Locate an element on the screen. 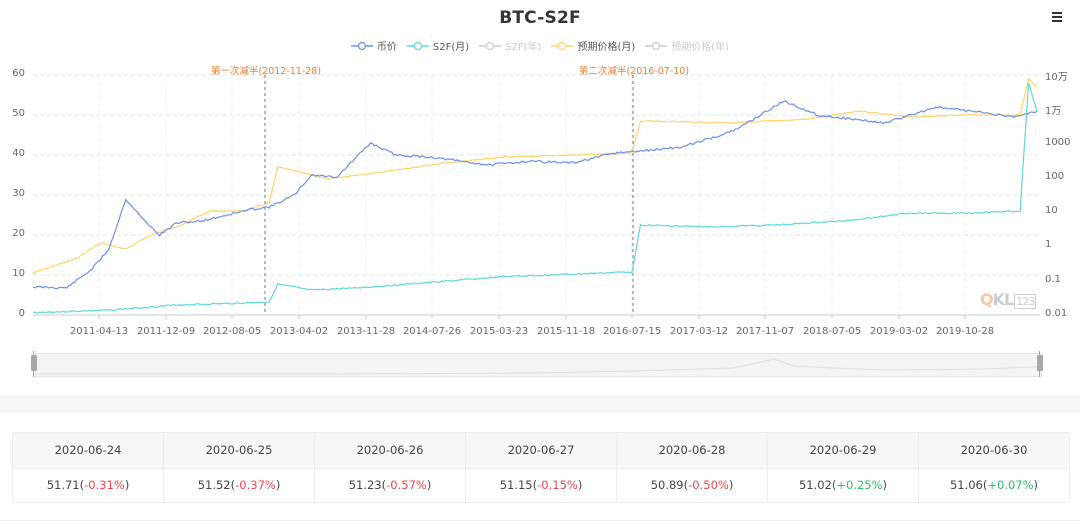 This screenshot has height=521, width=1080. s2f-value: 51.15 is located at coordinates (516, 485).